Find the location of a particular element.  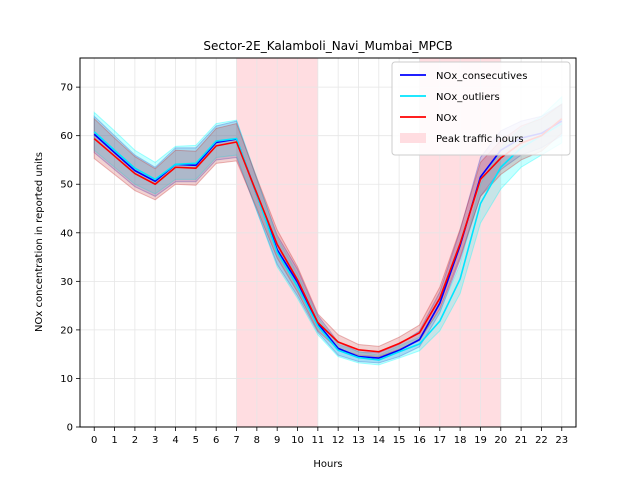

y-axis-ticks: 0 10 20 30 40 50 60 70 is located at coordinates (70, 258).